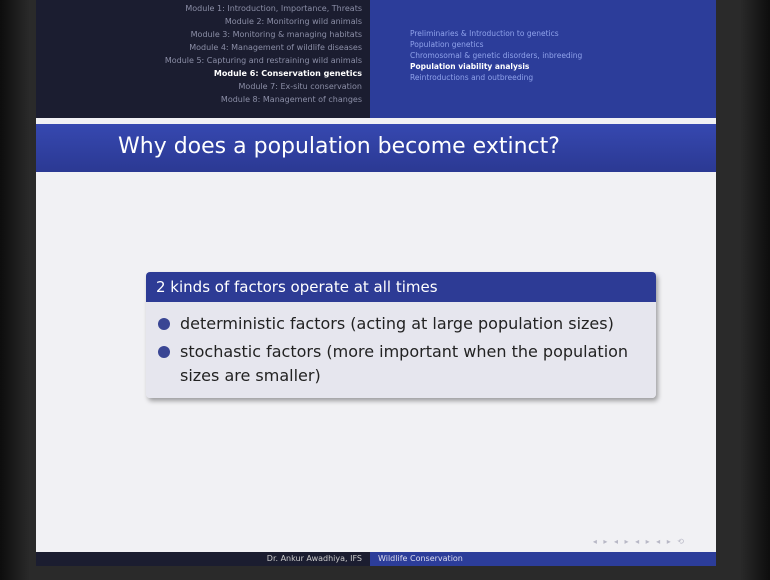 The image size is (770, 580). What do you see at coordinates (447, 44) in the screenshot?
I see `section: Population genetics` at bounding box center [447, 44].